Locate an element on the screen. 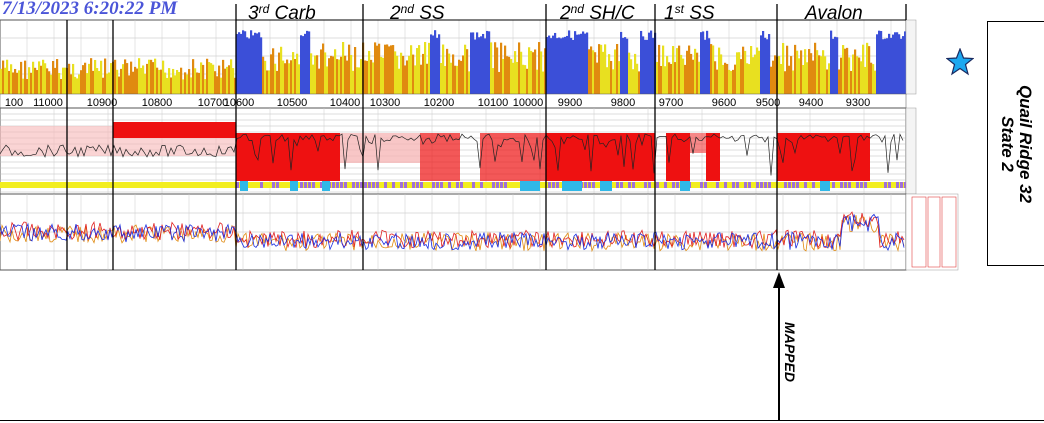 This screenshot has height=423, width=1044. depth-tick-label: 10500 is located at coordinates (292, 103).